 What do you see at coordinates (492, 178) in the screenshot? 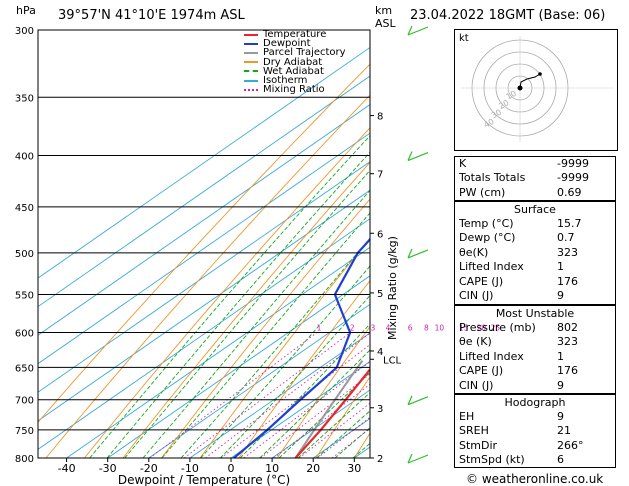
I see `row-label: Totals Totals` at bounding box center [492, 178].